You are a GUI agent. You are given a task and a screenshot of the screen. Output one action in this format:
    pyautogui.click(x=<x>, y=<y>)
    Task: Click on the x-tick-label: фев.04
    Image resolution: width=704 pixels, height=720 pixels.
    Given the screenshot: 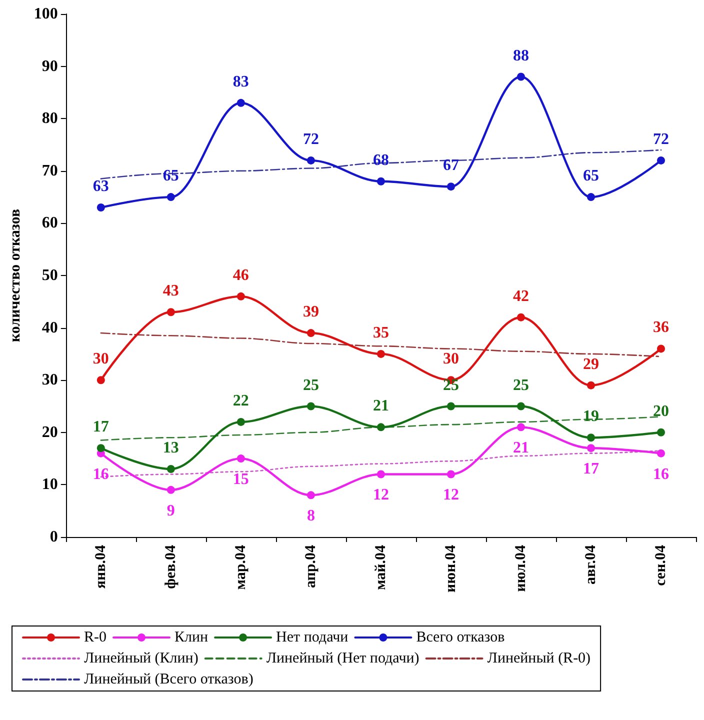 What is the action you would take?
    pyautogui.click(x=170, y=566)
    